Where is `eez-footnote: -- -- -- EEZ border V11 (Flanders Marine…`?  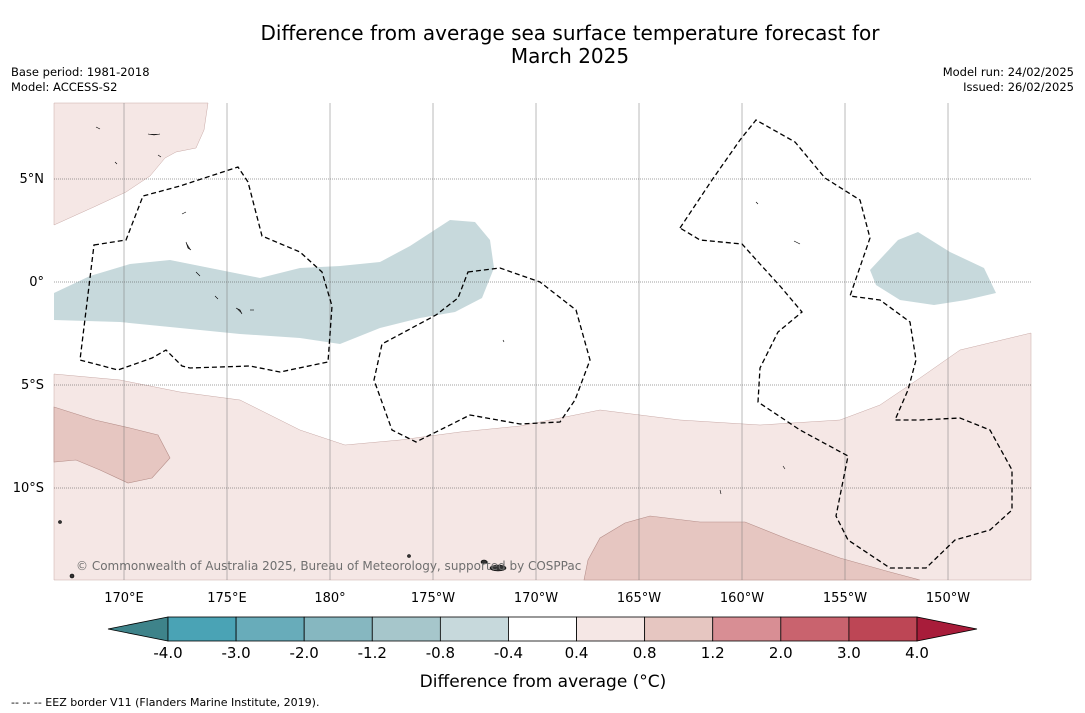
eez-footnote: -- -- -- EEZ border V11 (Flanders Marine… is located at coordinates (165, 702).